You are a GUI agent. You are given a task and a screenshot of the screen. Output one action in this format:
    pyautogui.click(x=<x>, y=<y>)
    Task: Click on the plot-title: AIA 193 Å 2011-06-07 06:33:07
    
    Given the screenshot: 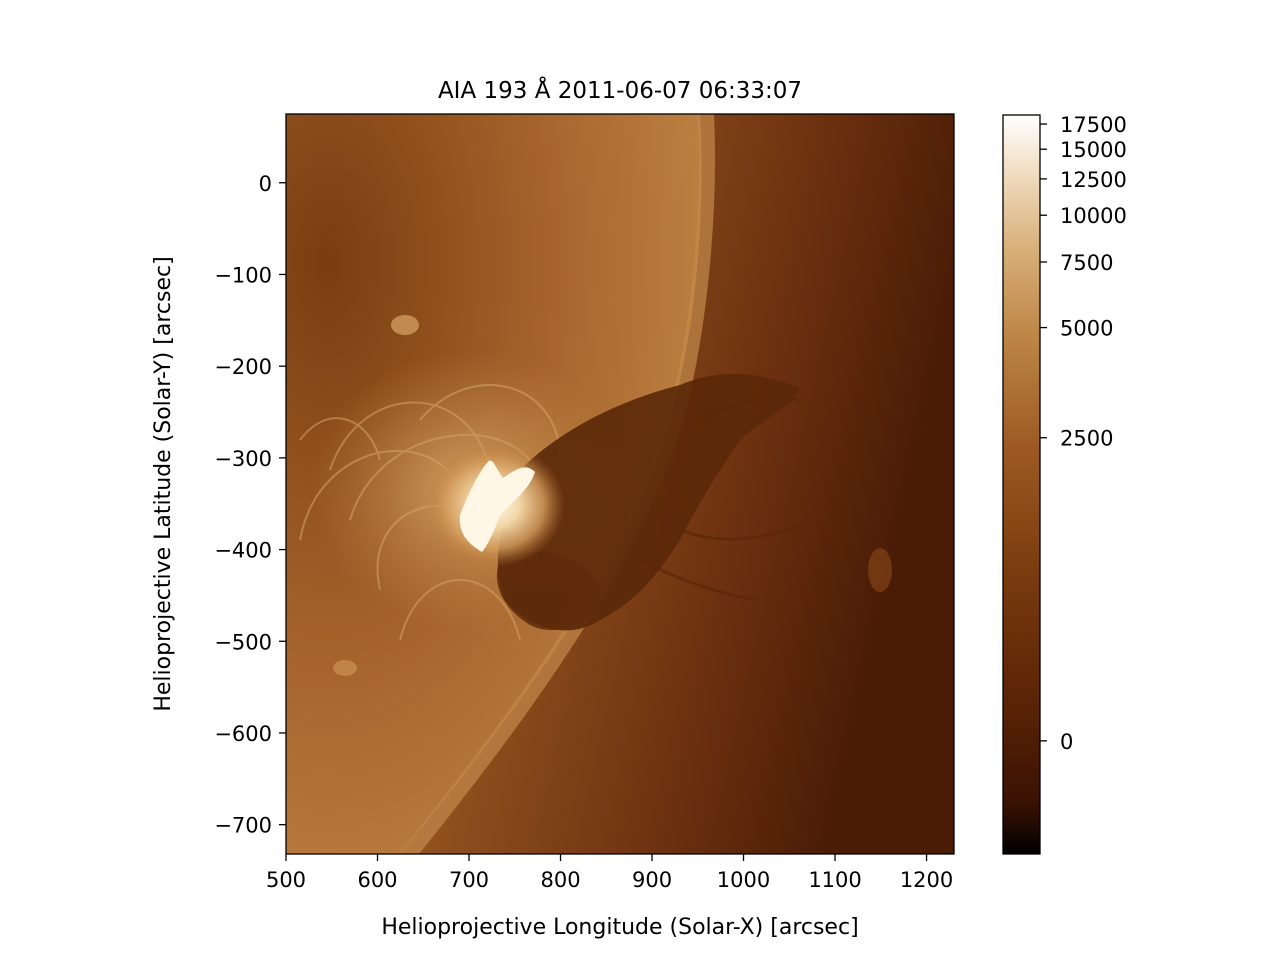 What is the action you would take?
    pyautogui.click(x=620, y=90)
    